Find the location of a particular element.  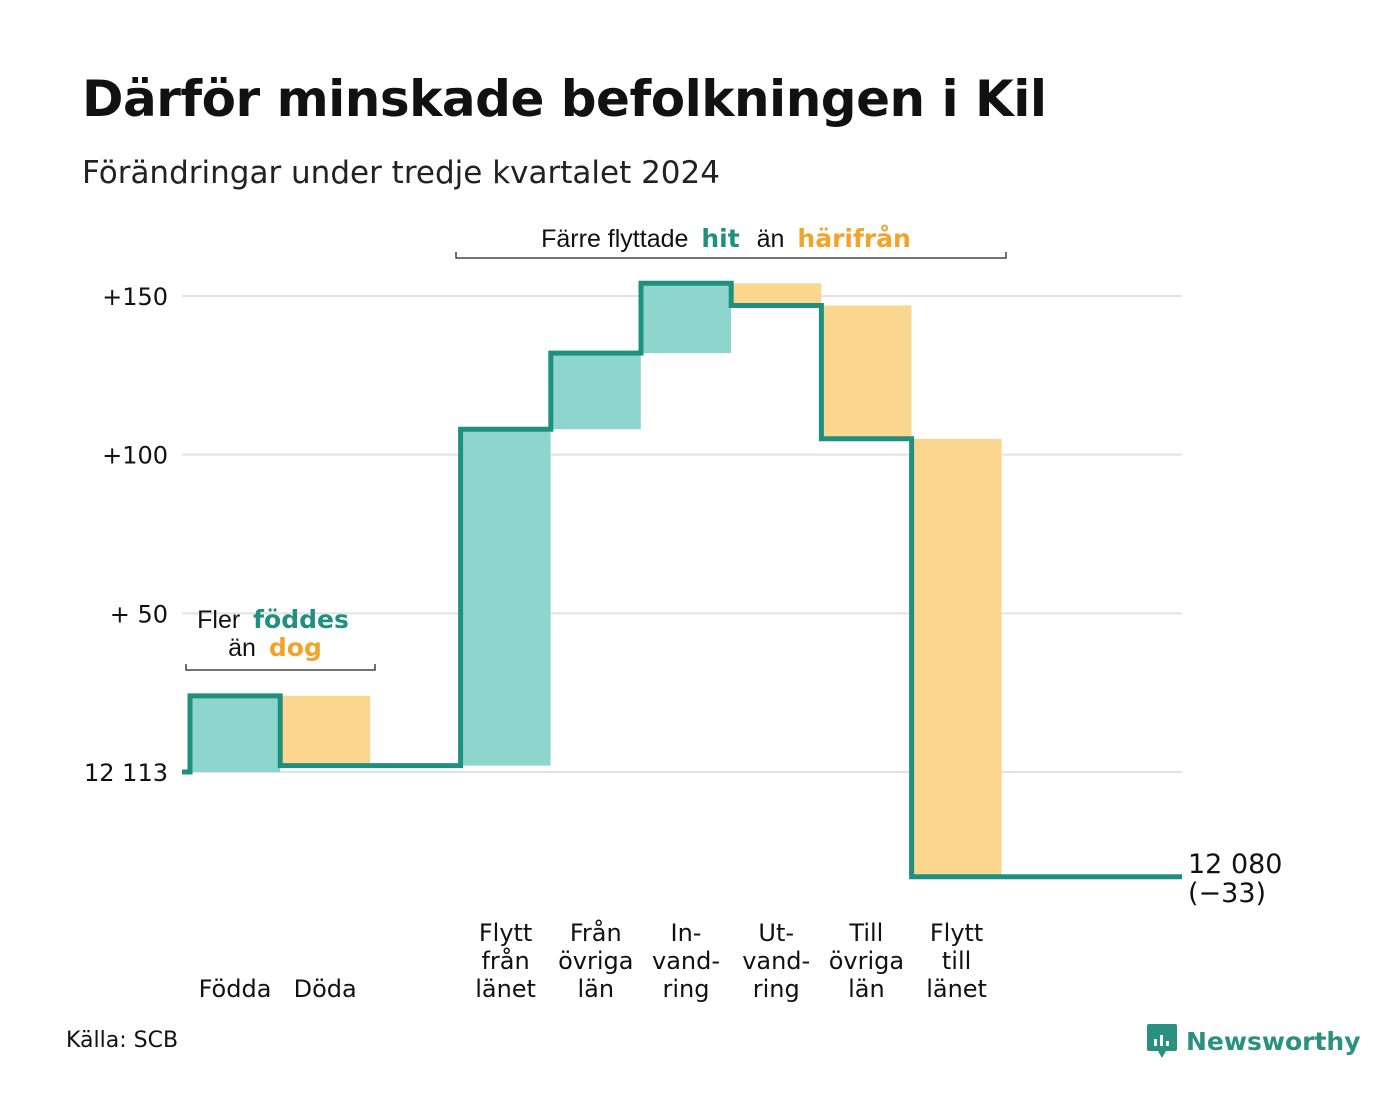

end-change-label: (−33) is located at coordinates (1227, 893).